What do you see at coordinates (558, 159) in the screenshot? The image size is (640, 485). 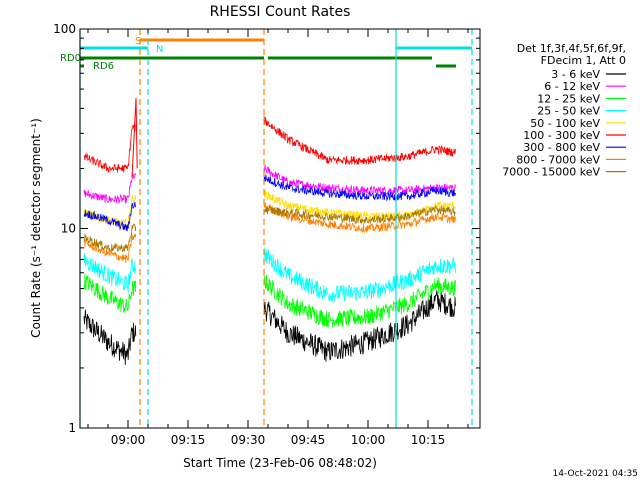 I see `legend-label-8: 800 - 7000 keV` at bounding box center [558, 159].